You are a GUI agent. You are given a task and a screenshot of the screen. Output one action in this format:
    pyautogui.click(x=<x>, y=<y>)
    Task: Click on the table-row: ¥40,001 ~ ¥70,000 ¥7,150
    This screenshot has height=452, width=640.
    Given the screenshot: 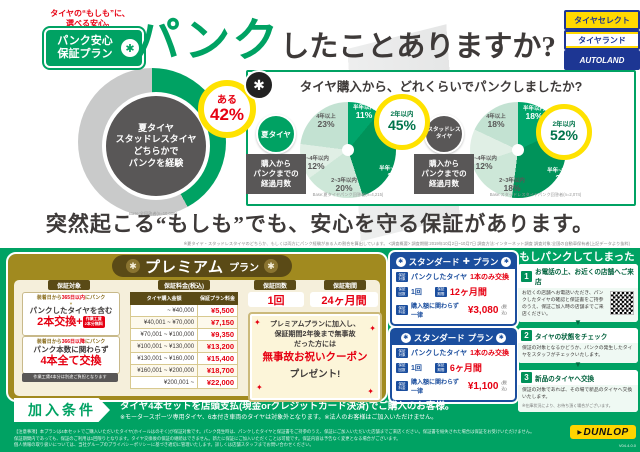 What is the action you would take?
    pyautogui.click(x=183, y=322)
    